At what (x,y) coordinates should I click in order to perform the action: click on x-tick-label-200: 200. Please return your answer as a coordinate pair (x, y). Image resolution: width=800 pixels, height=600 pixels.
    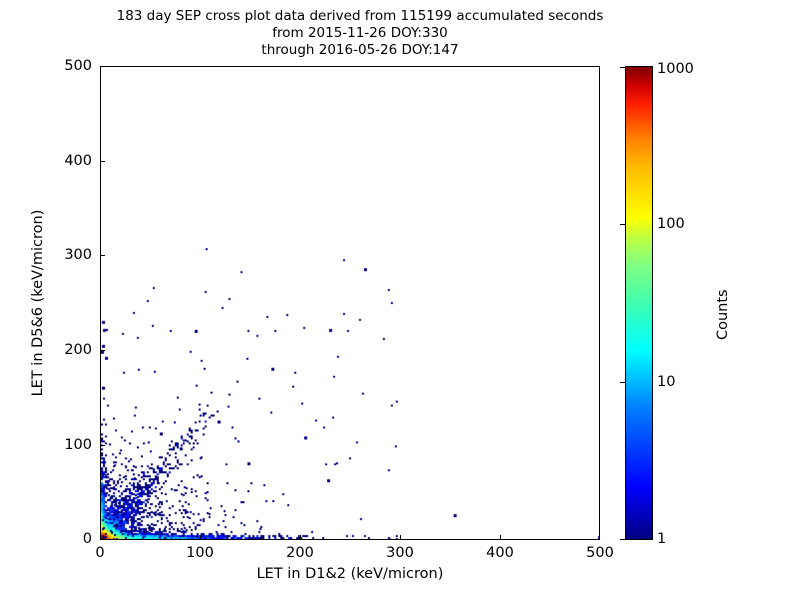
    Looking at the image, I should click on (300, 553).